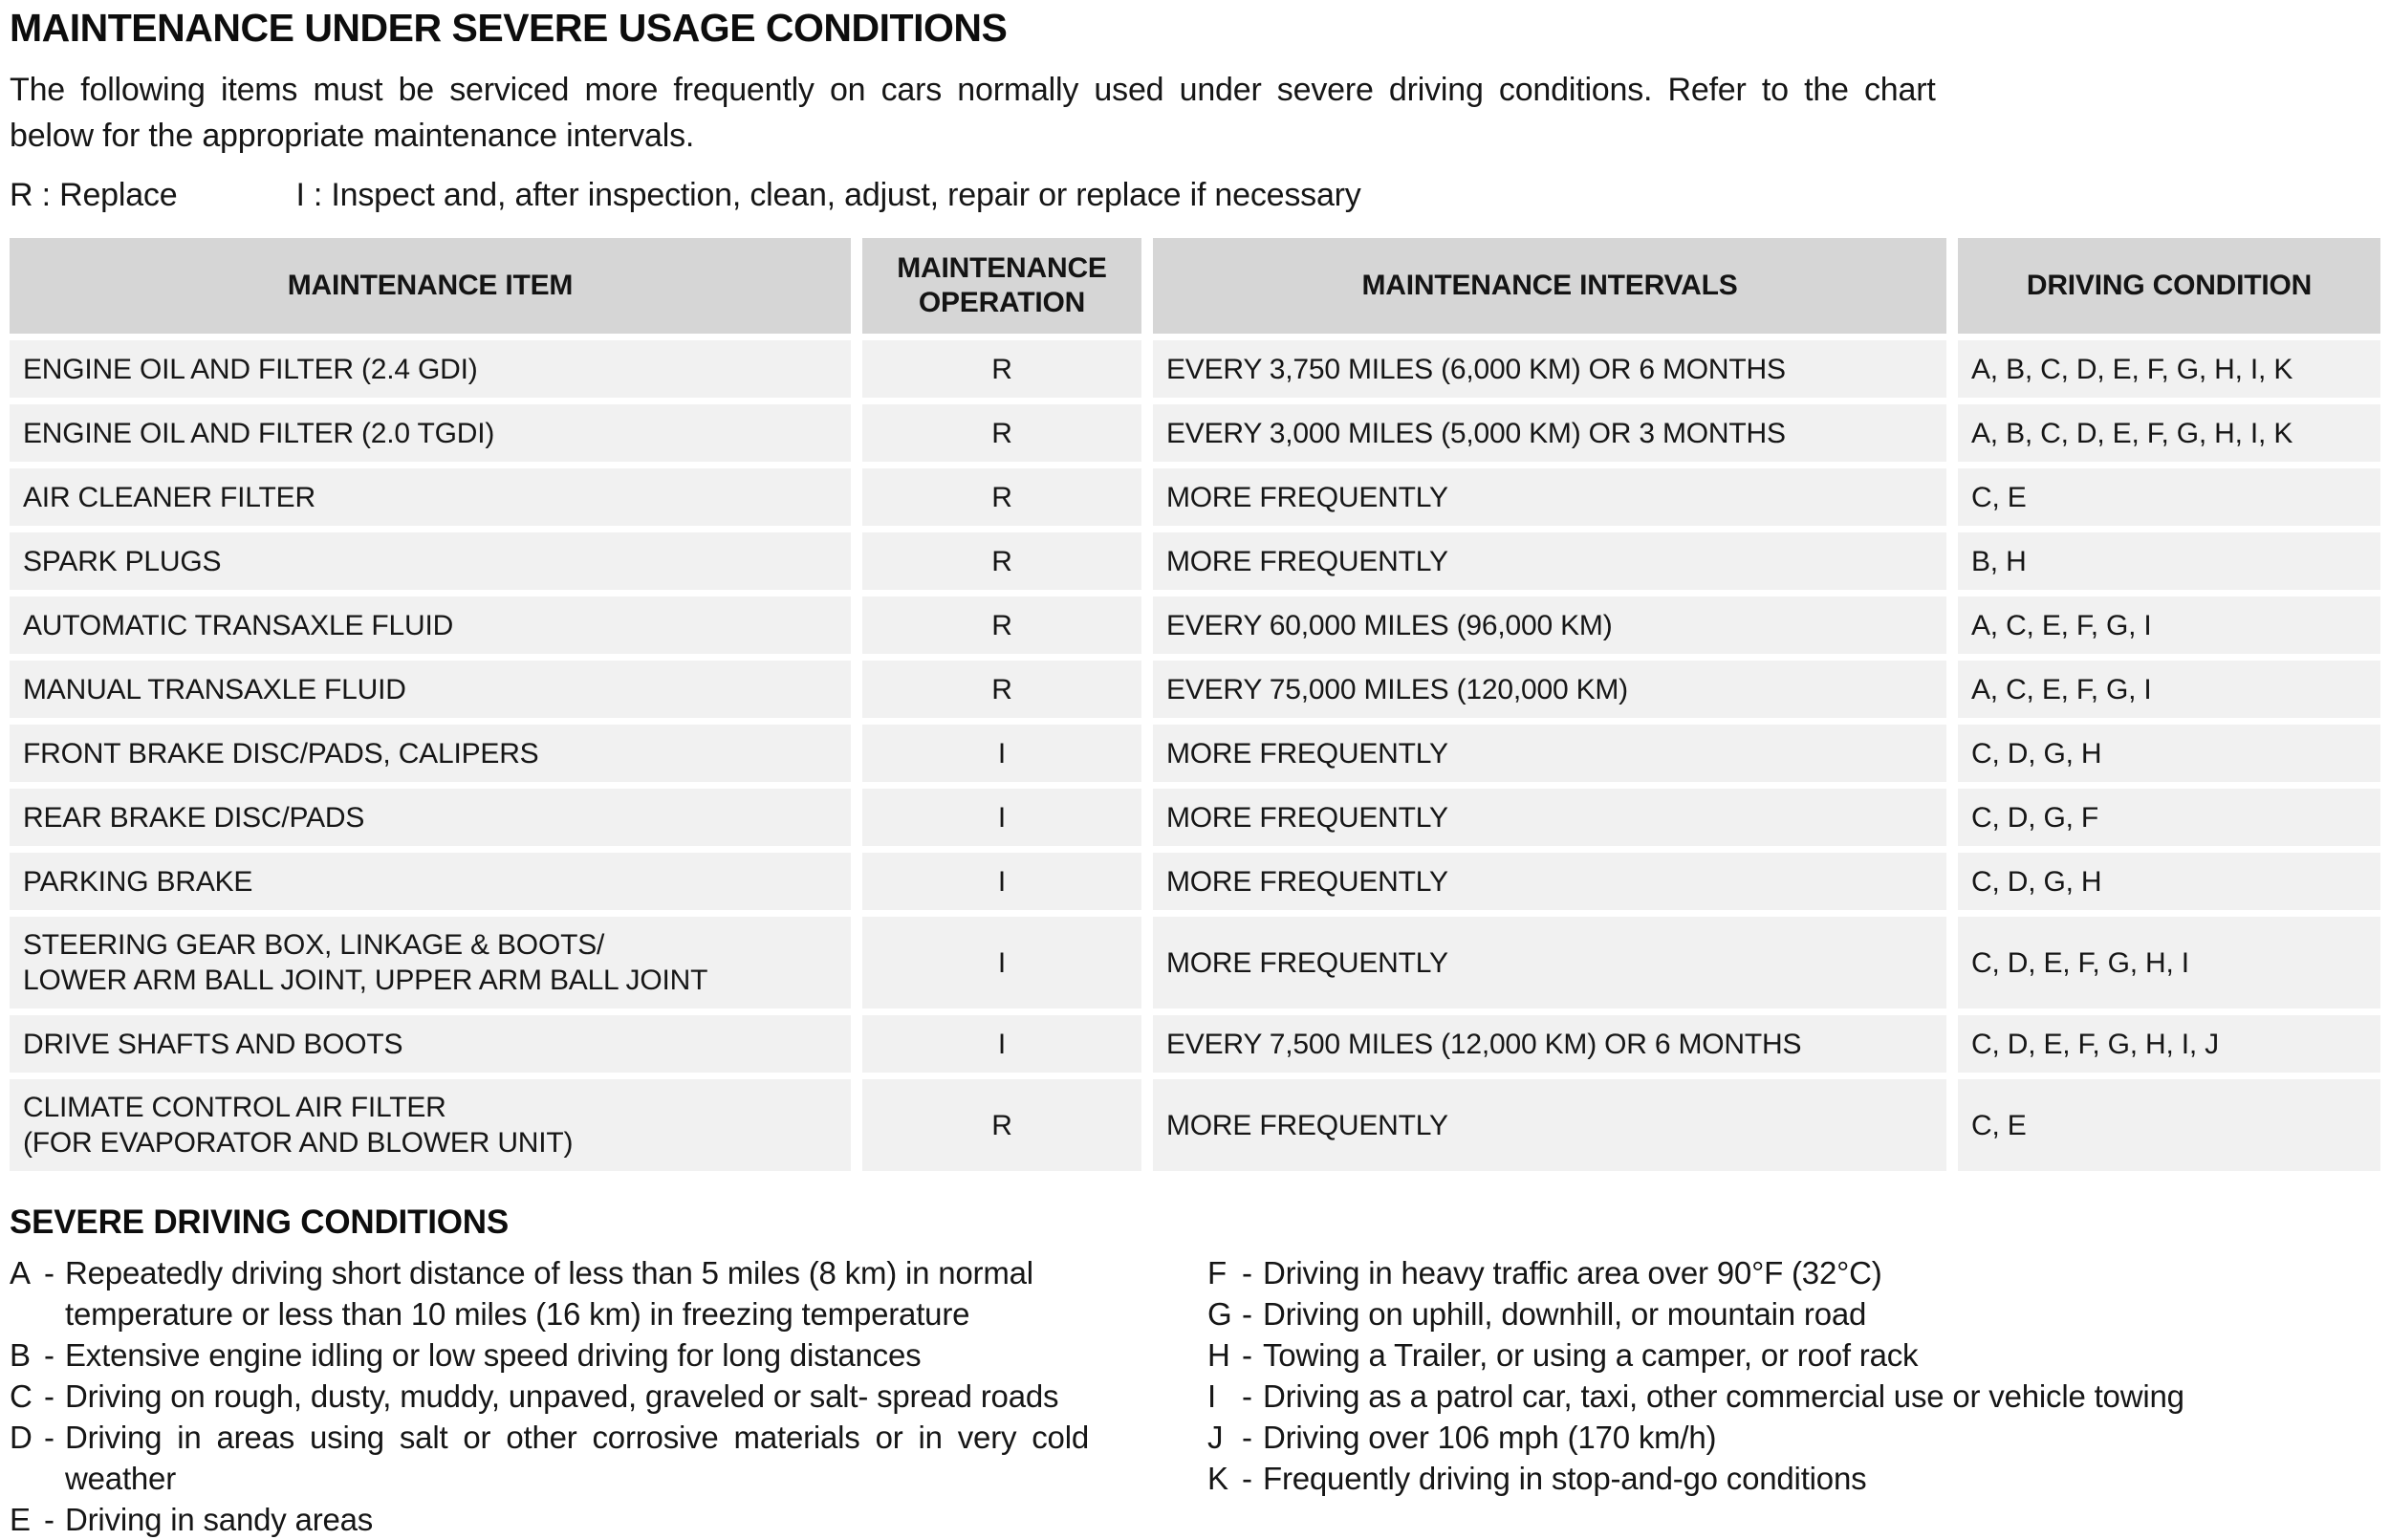 This screenshot has width=2390, height=1540. What do you see at coordinates (1219, 1314) in the screenshot?
I see `condition-letter: G` at bounding box center [1219, 1314].